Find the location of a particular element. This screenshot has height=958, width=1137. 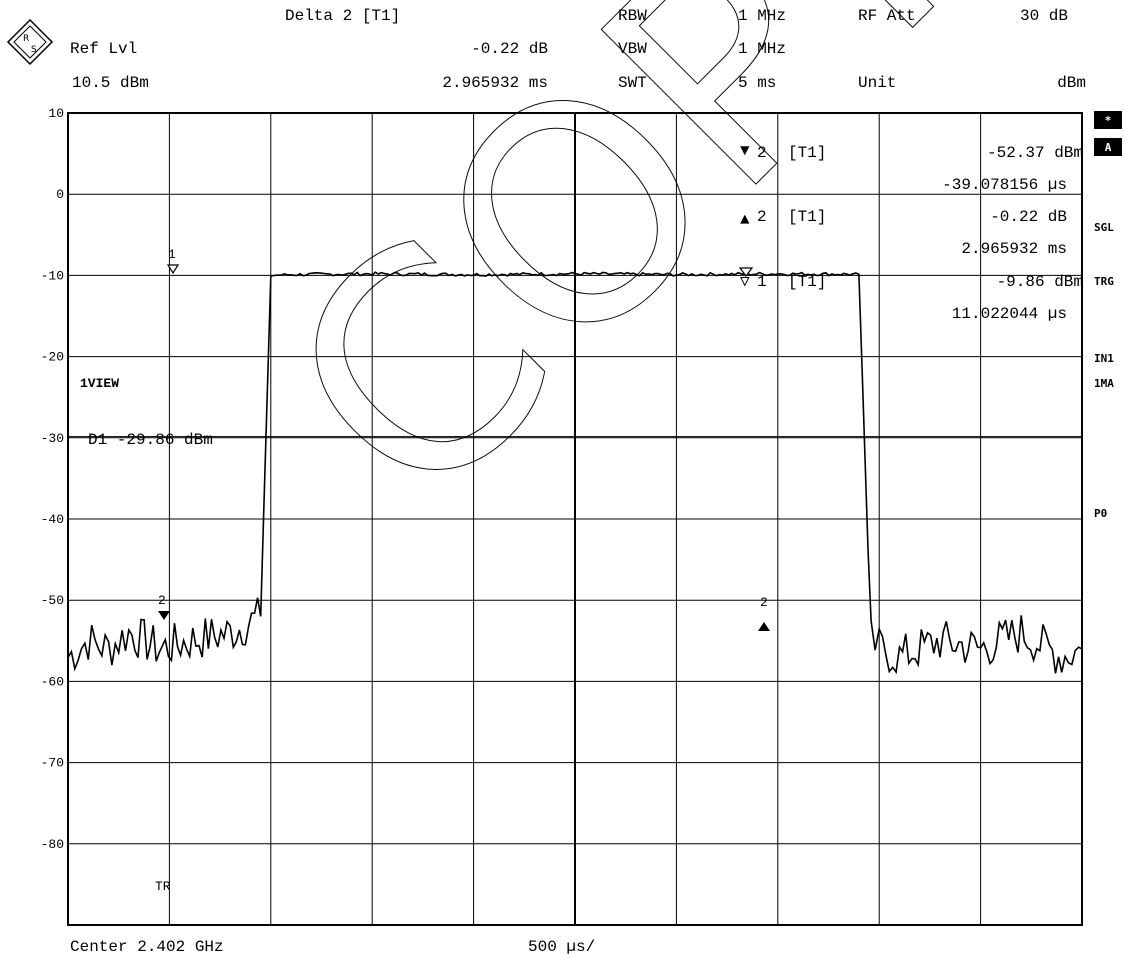

in1-label: IN1 is located at coordinates (1104, 358).